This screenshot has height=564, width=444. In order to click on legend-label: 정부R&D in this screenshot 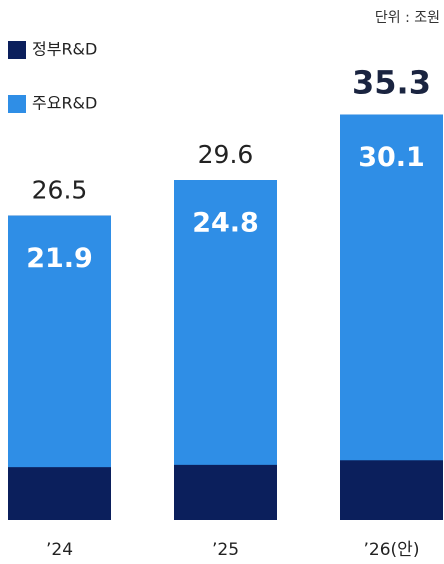, I will do `click(64, 49)`.